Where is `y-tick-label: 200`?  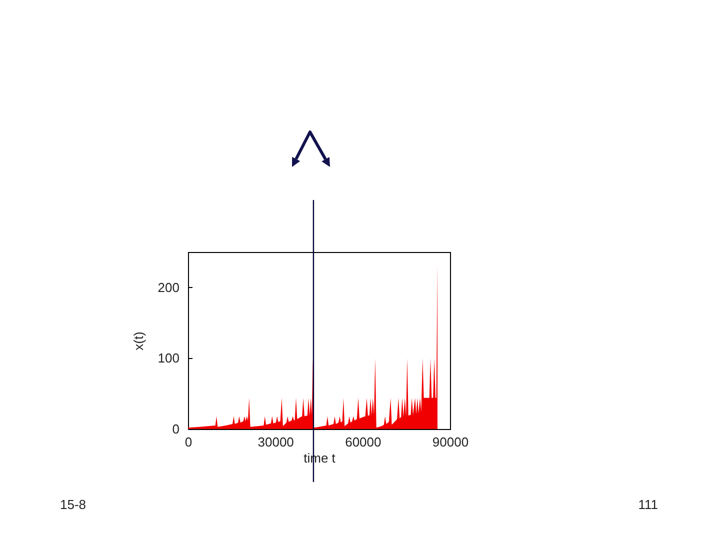 y-tick-label: 200 is located at coordinates (169, 287).